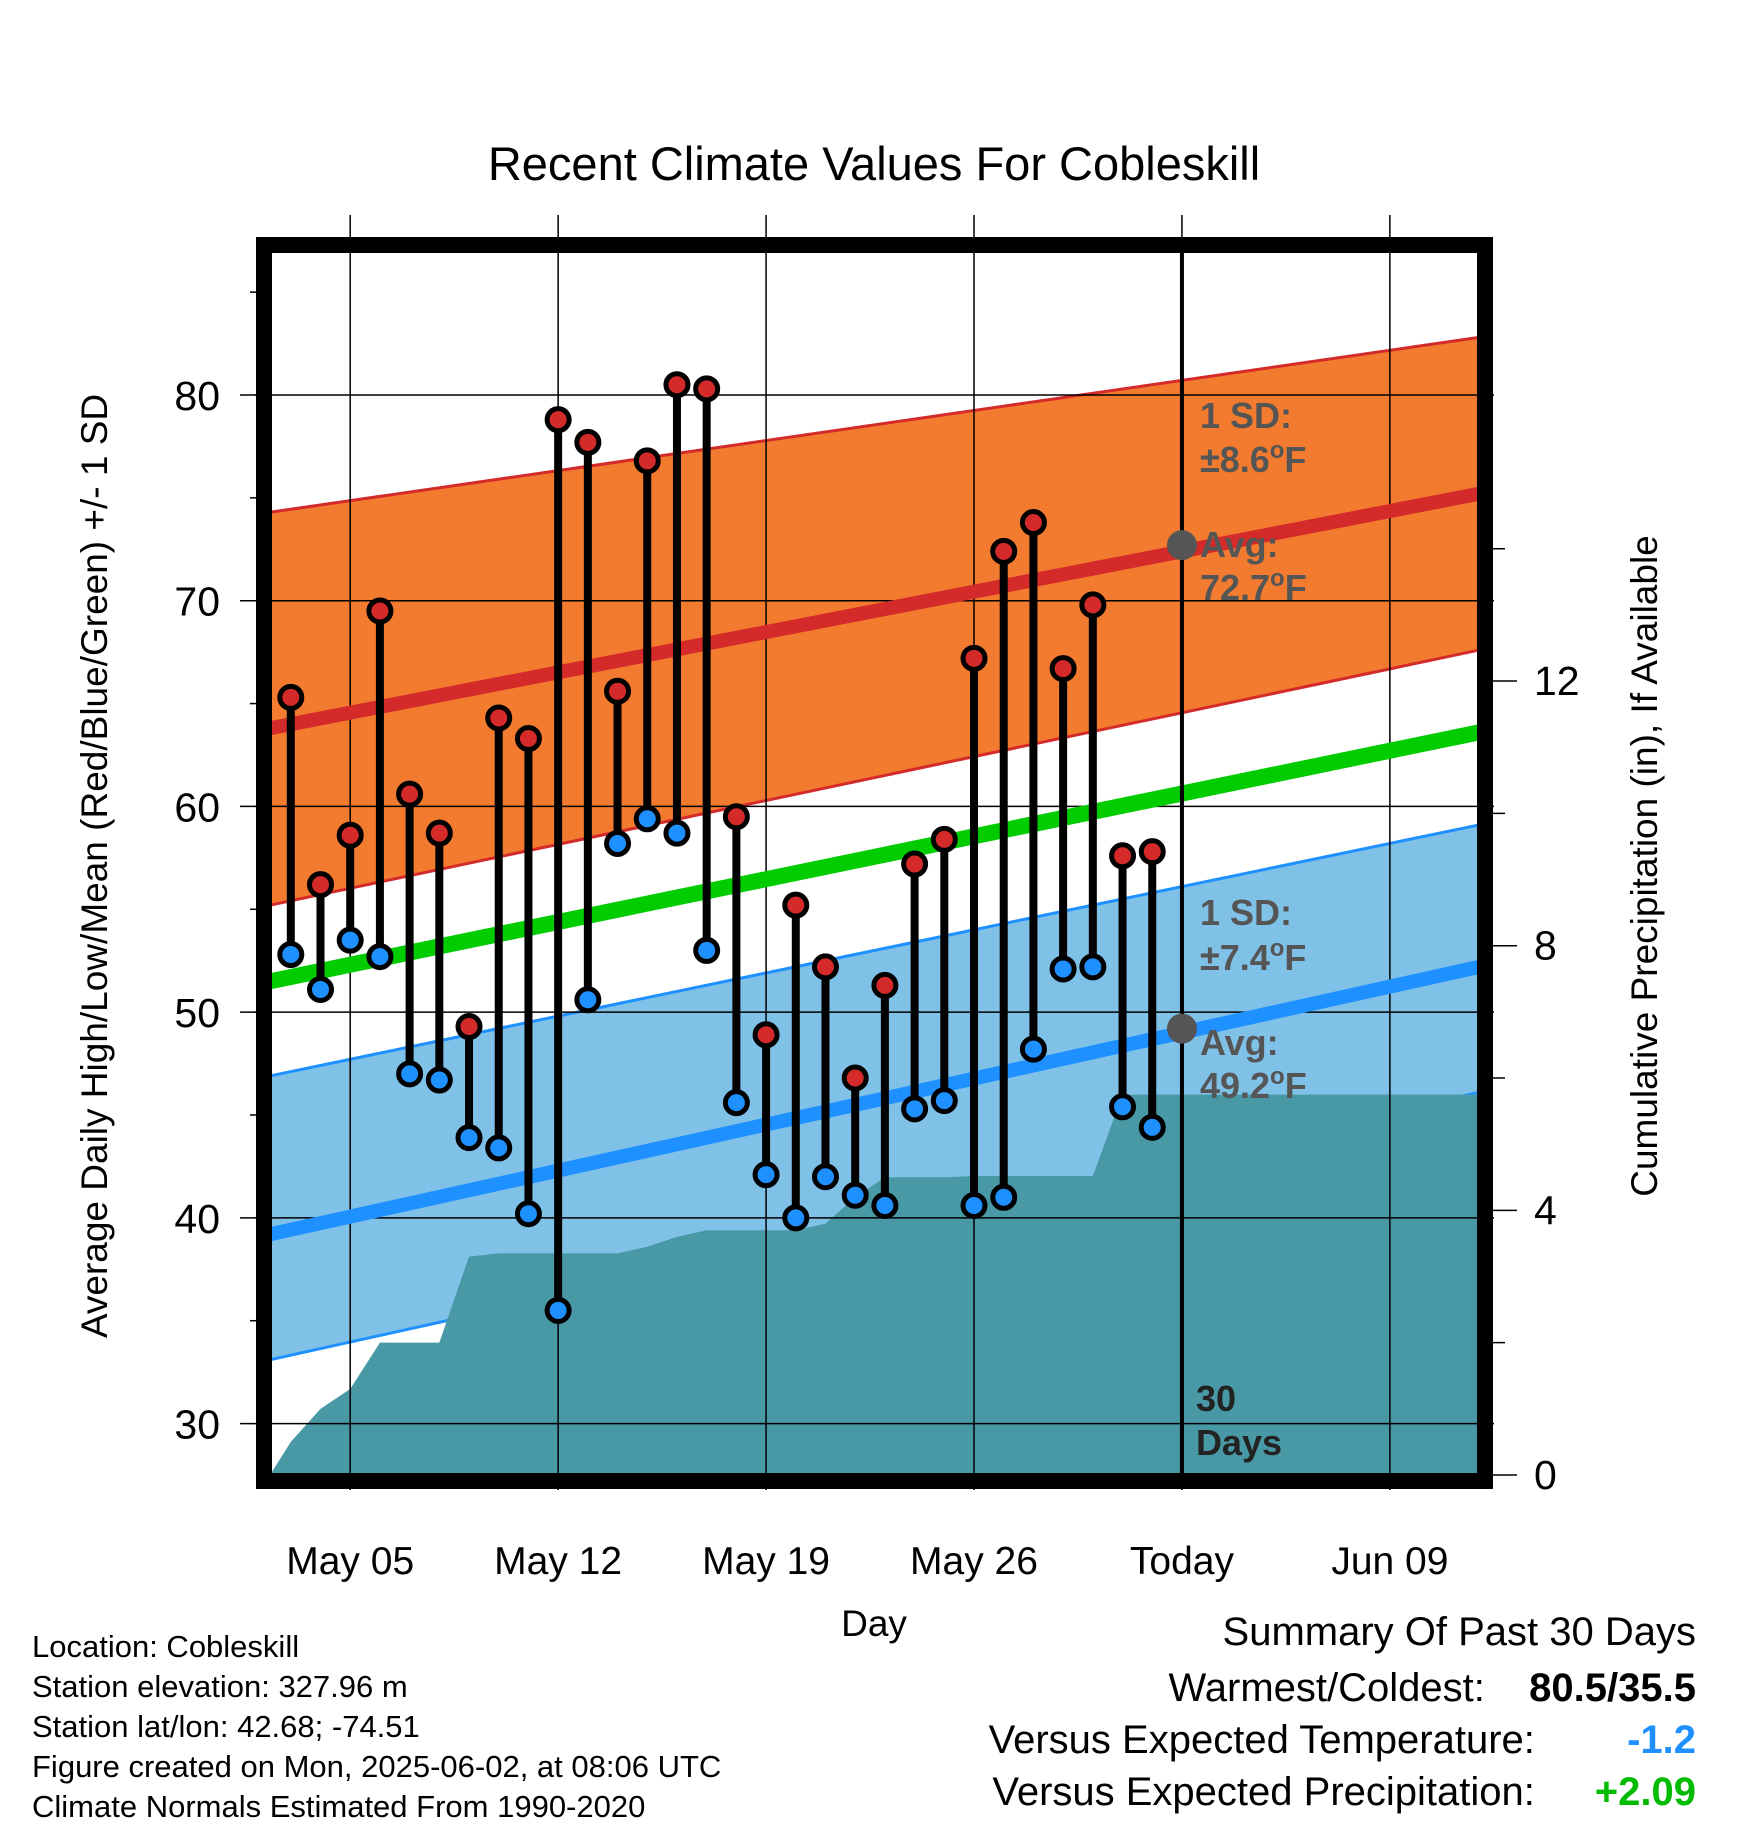 Image resolution: width=1748 pixels, height=1828 pixels. What do you see at coordinates (197, 1013) in the screenshot?
I see `y-tick-label-2: 50` at bounding box center [197, 1013].